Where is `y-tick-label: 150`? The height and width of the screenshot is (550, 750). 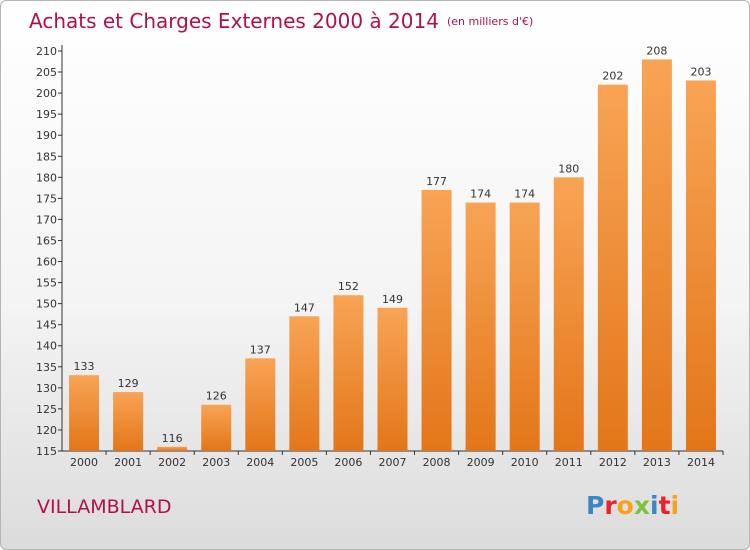 y-tick-label: 150 is located at coordinates (46, 304).